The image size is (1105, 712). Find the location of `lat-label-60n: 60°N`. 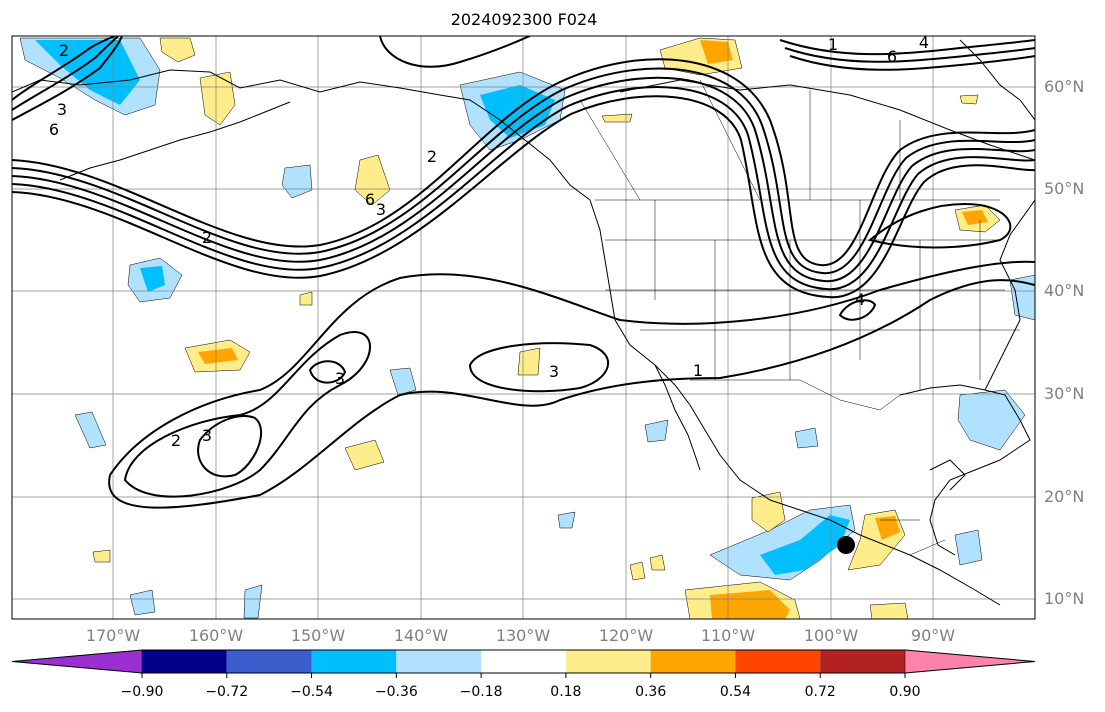

lat-label-60n: 60°N is located at coordinates (1064, 86).